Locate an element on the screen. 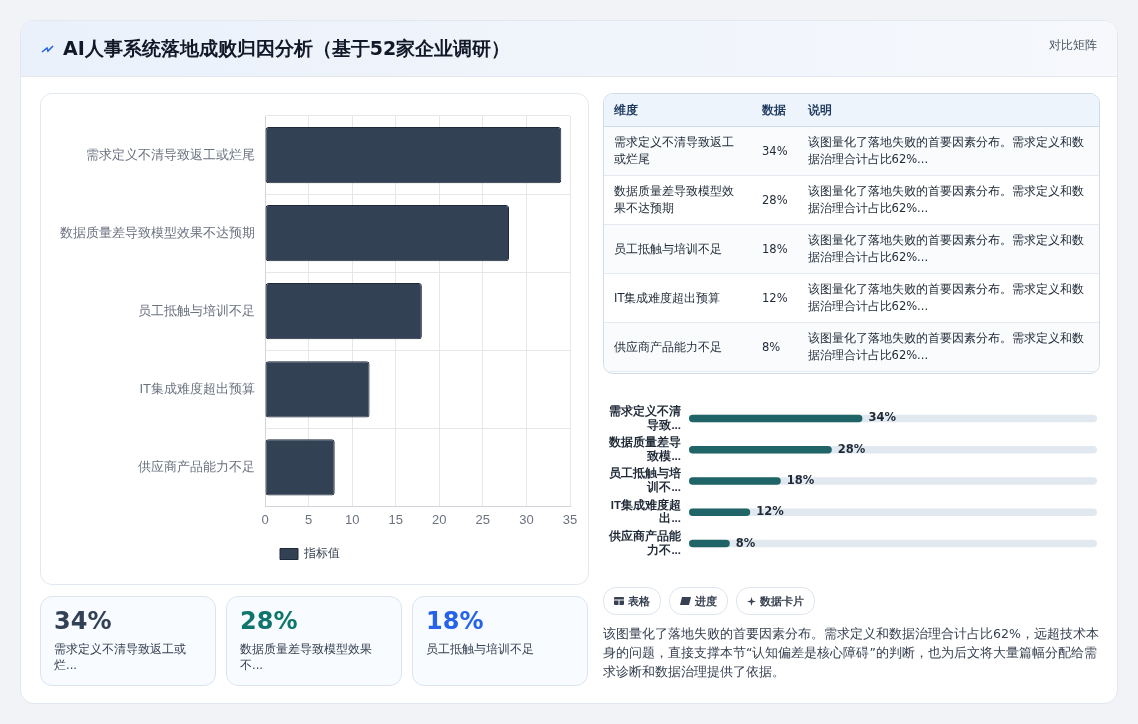 The height and width of the screenshot is (724, 1138). data-label: 28% is located at coordinates (851, 448).